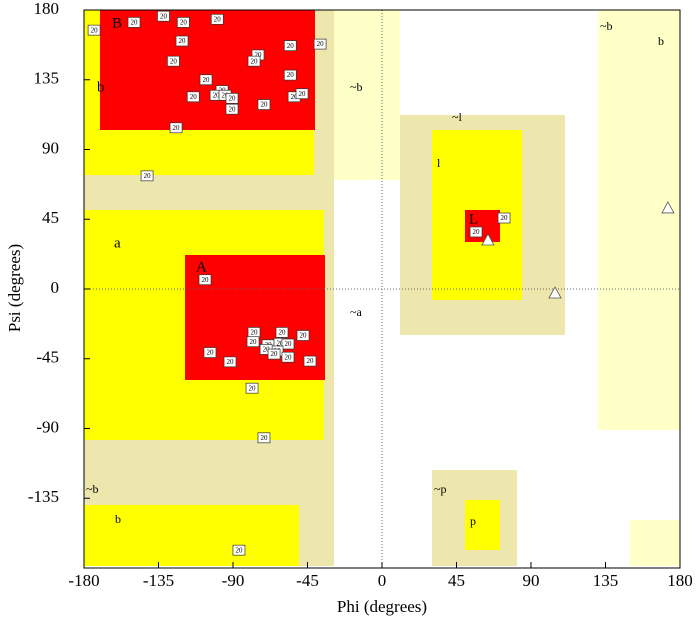 This screenshot has height=620, width=698. I want to click on region-label: ~p, so click(440, 489).